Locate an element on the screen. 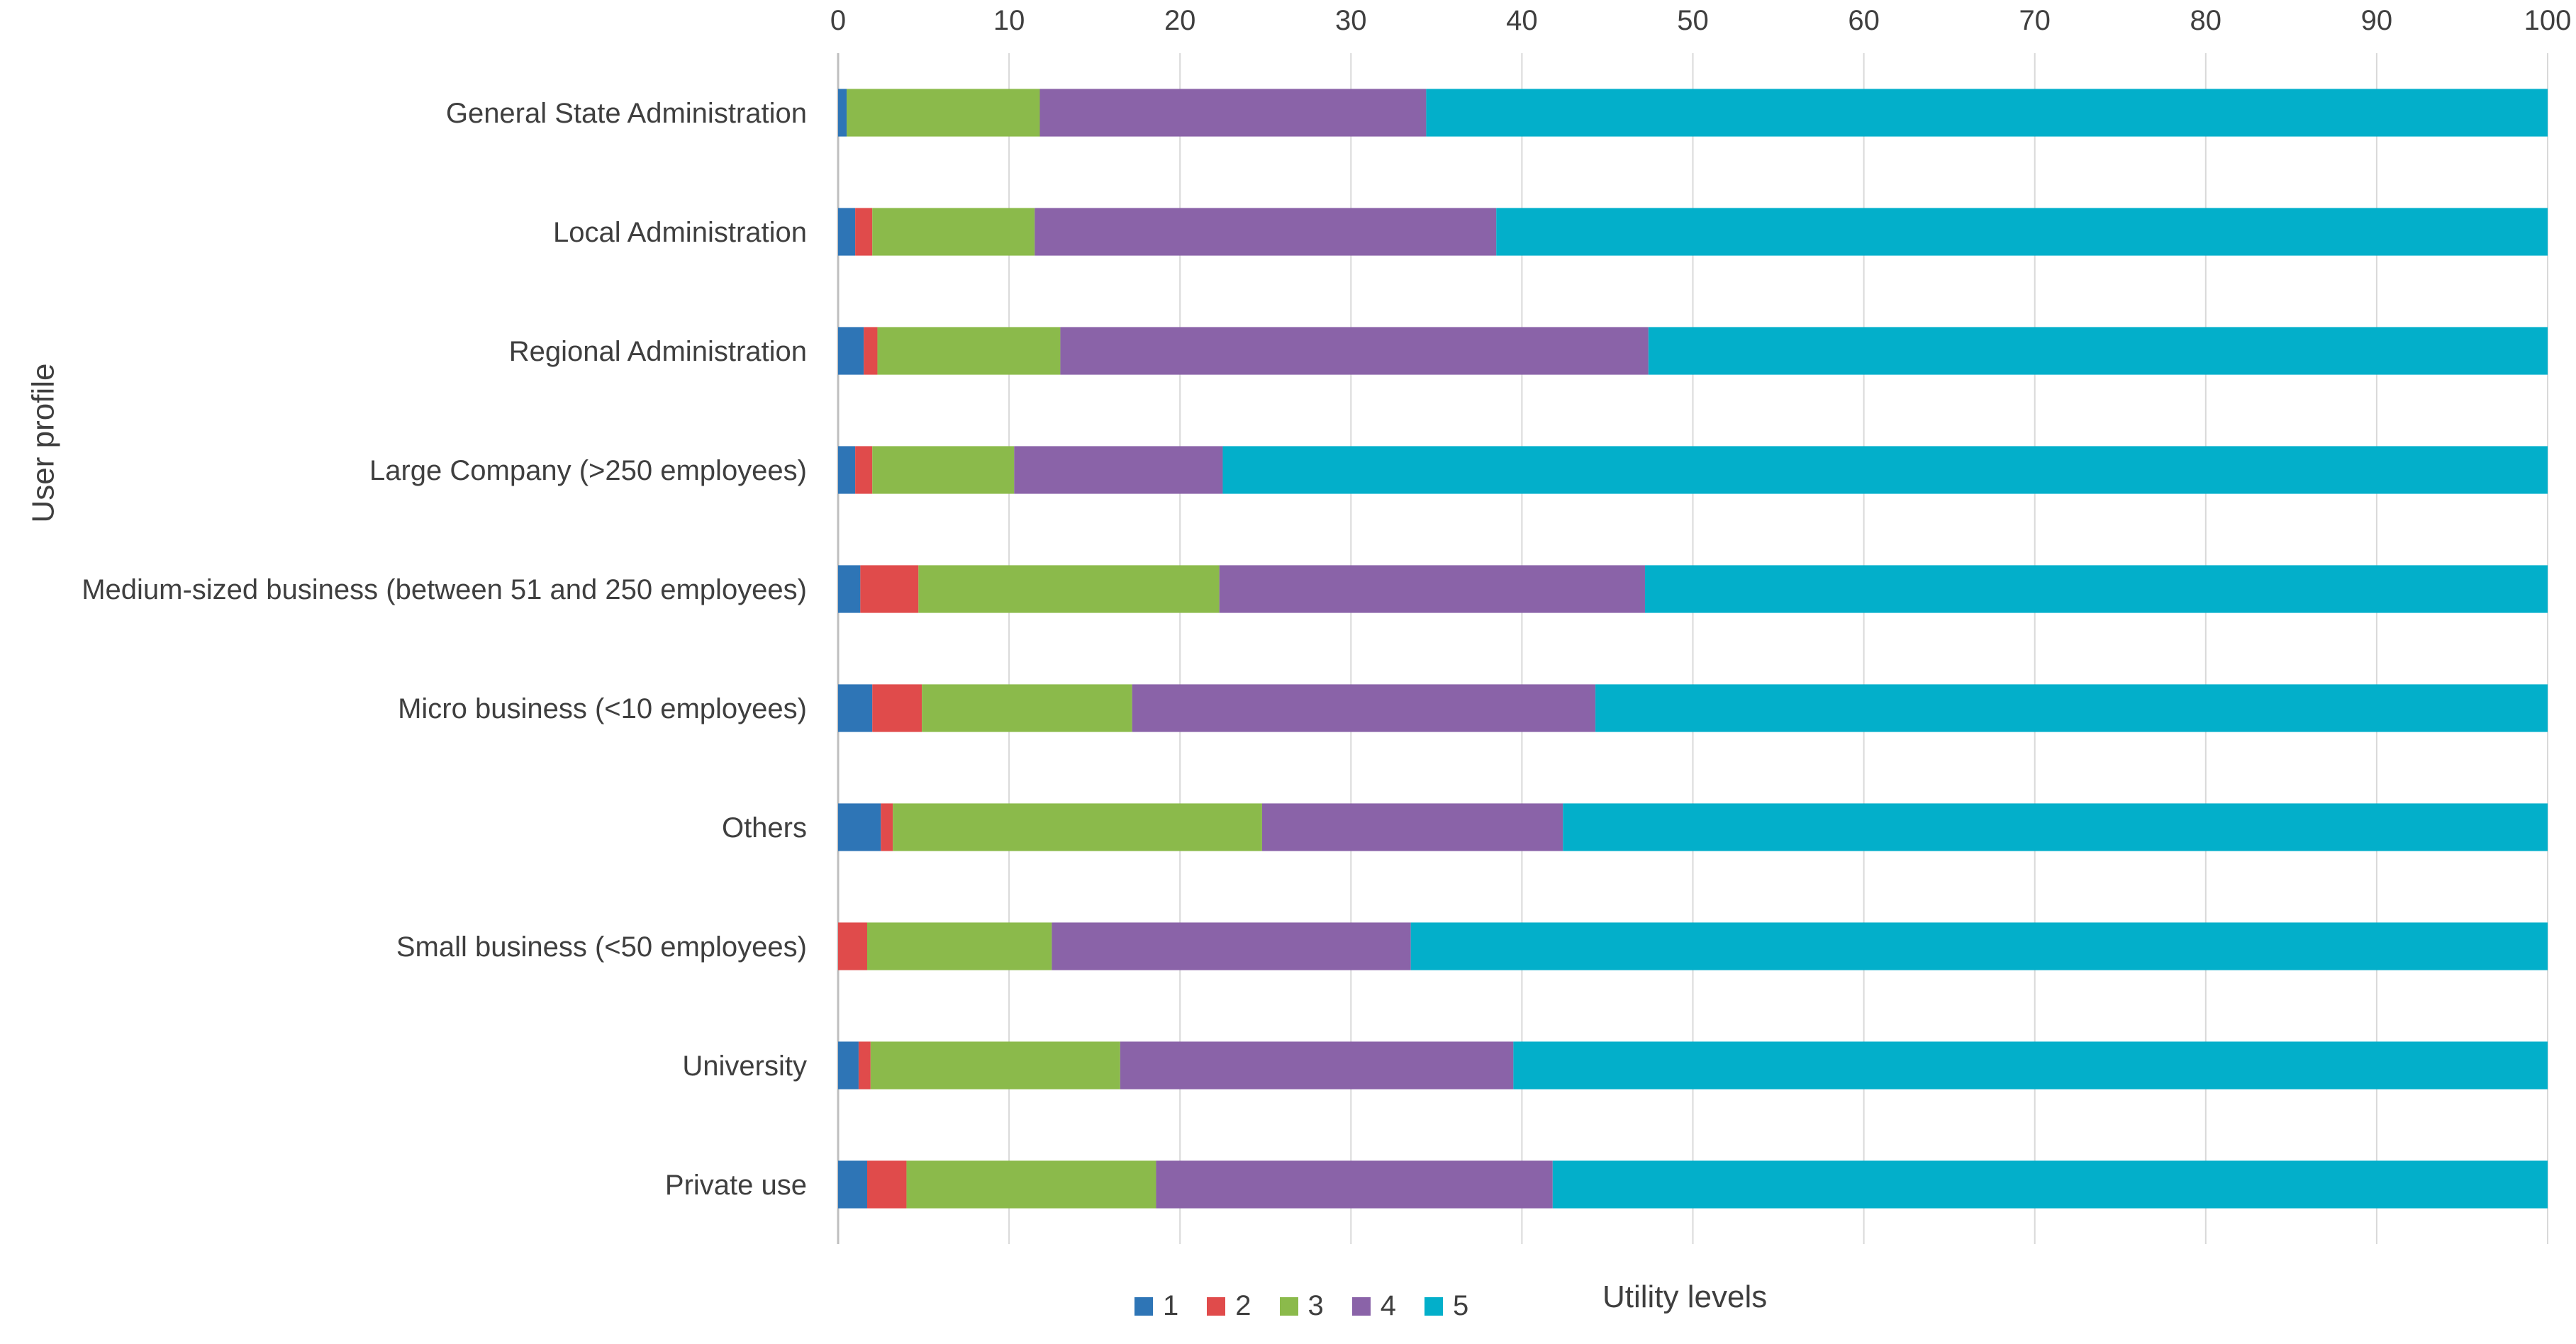  legend-item: 3 is located at coordinates (1301, 1306).